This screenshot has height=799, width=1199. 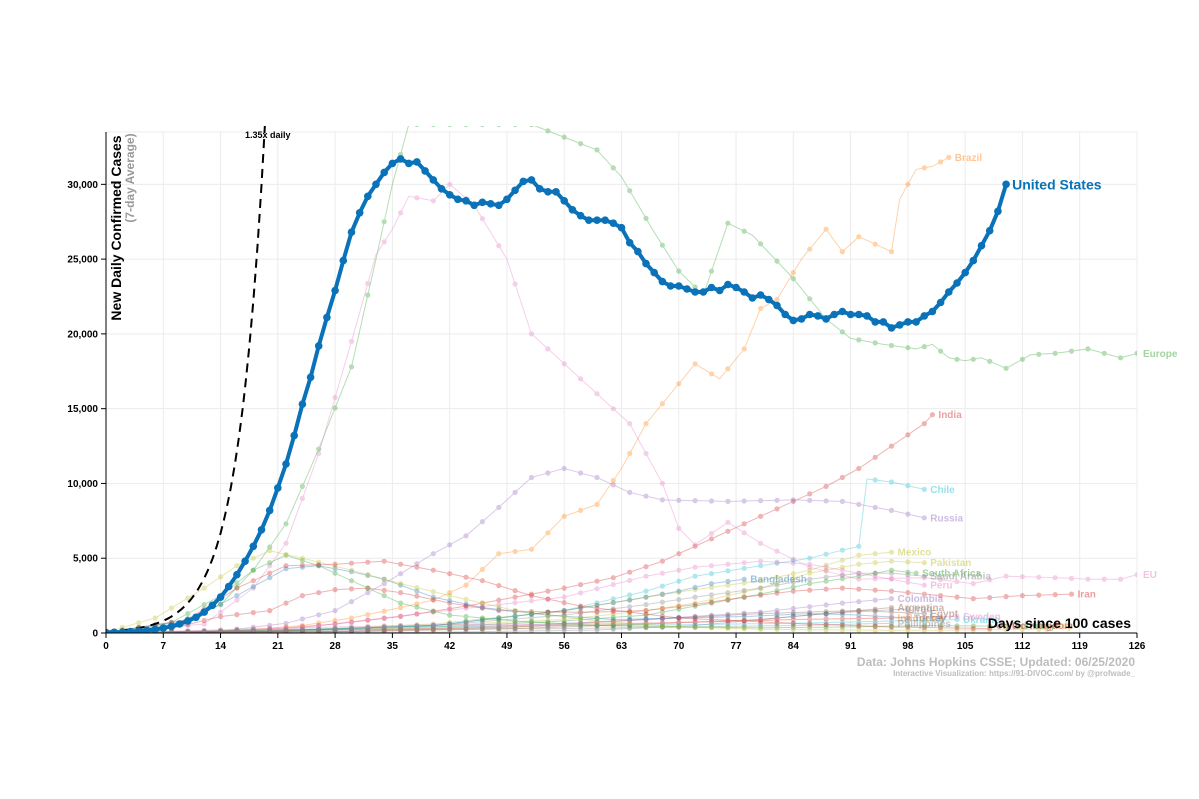 I want to click on series-line-colombia, so click(x=499, y=615).